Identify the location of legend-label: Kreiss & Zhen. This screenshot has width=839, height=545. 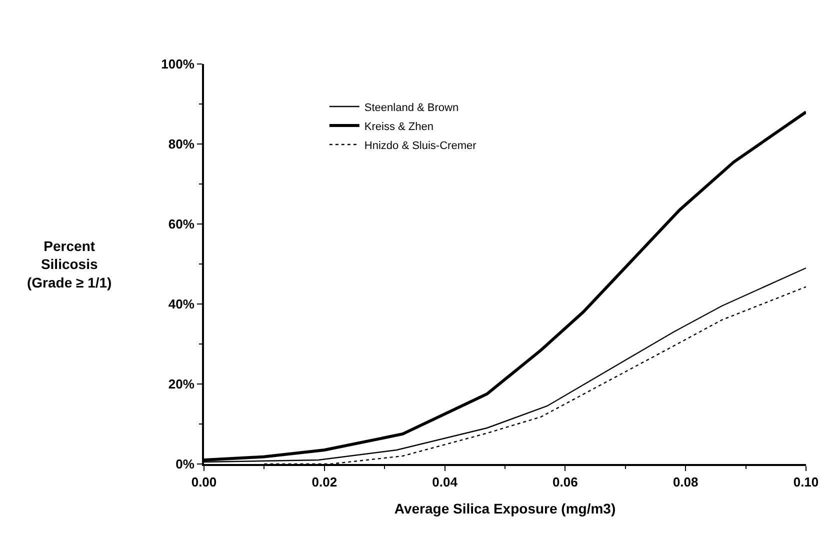
(399, 126).